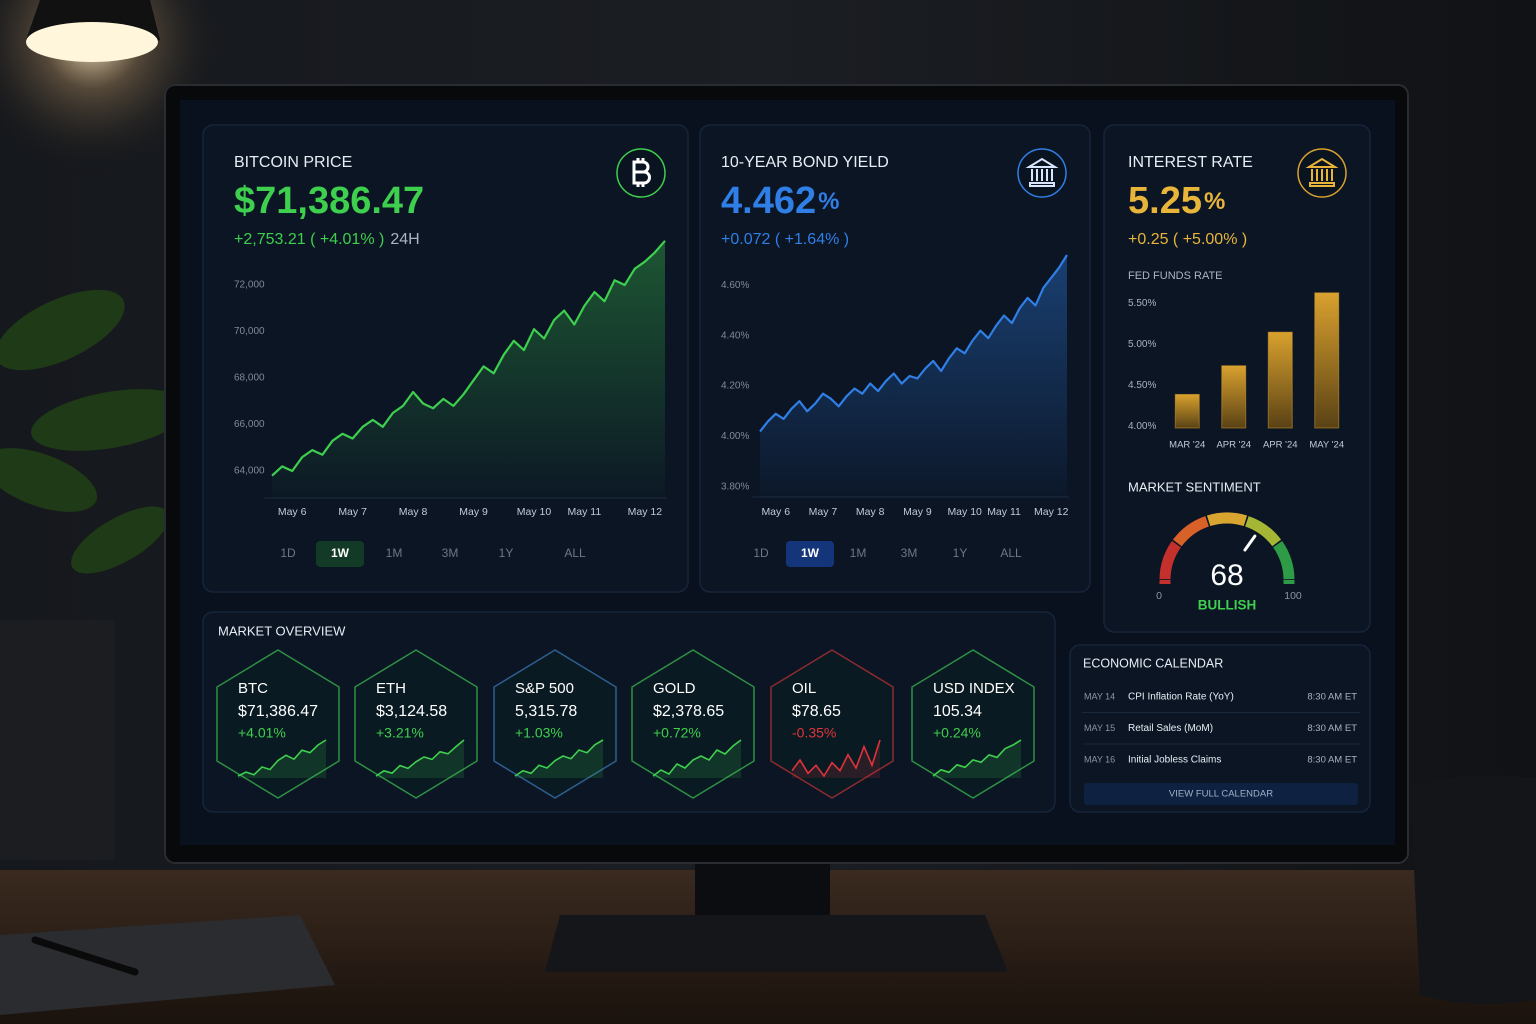  What do you see at coordinates (391, 688) in the screenshot?
I see `ticker-name: ETH` at bounding box center [391, 688].